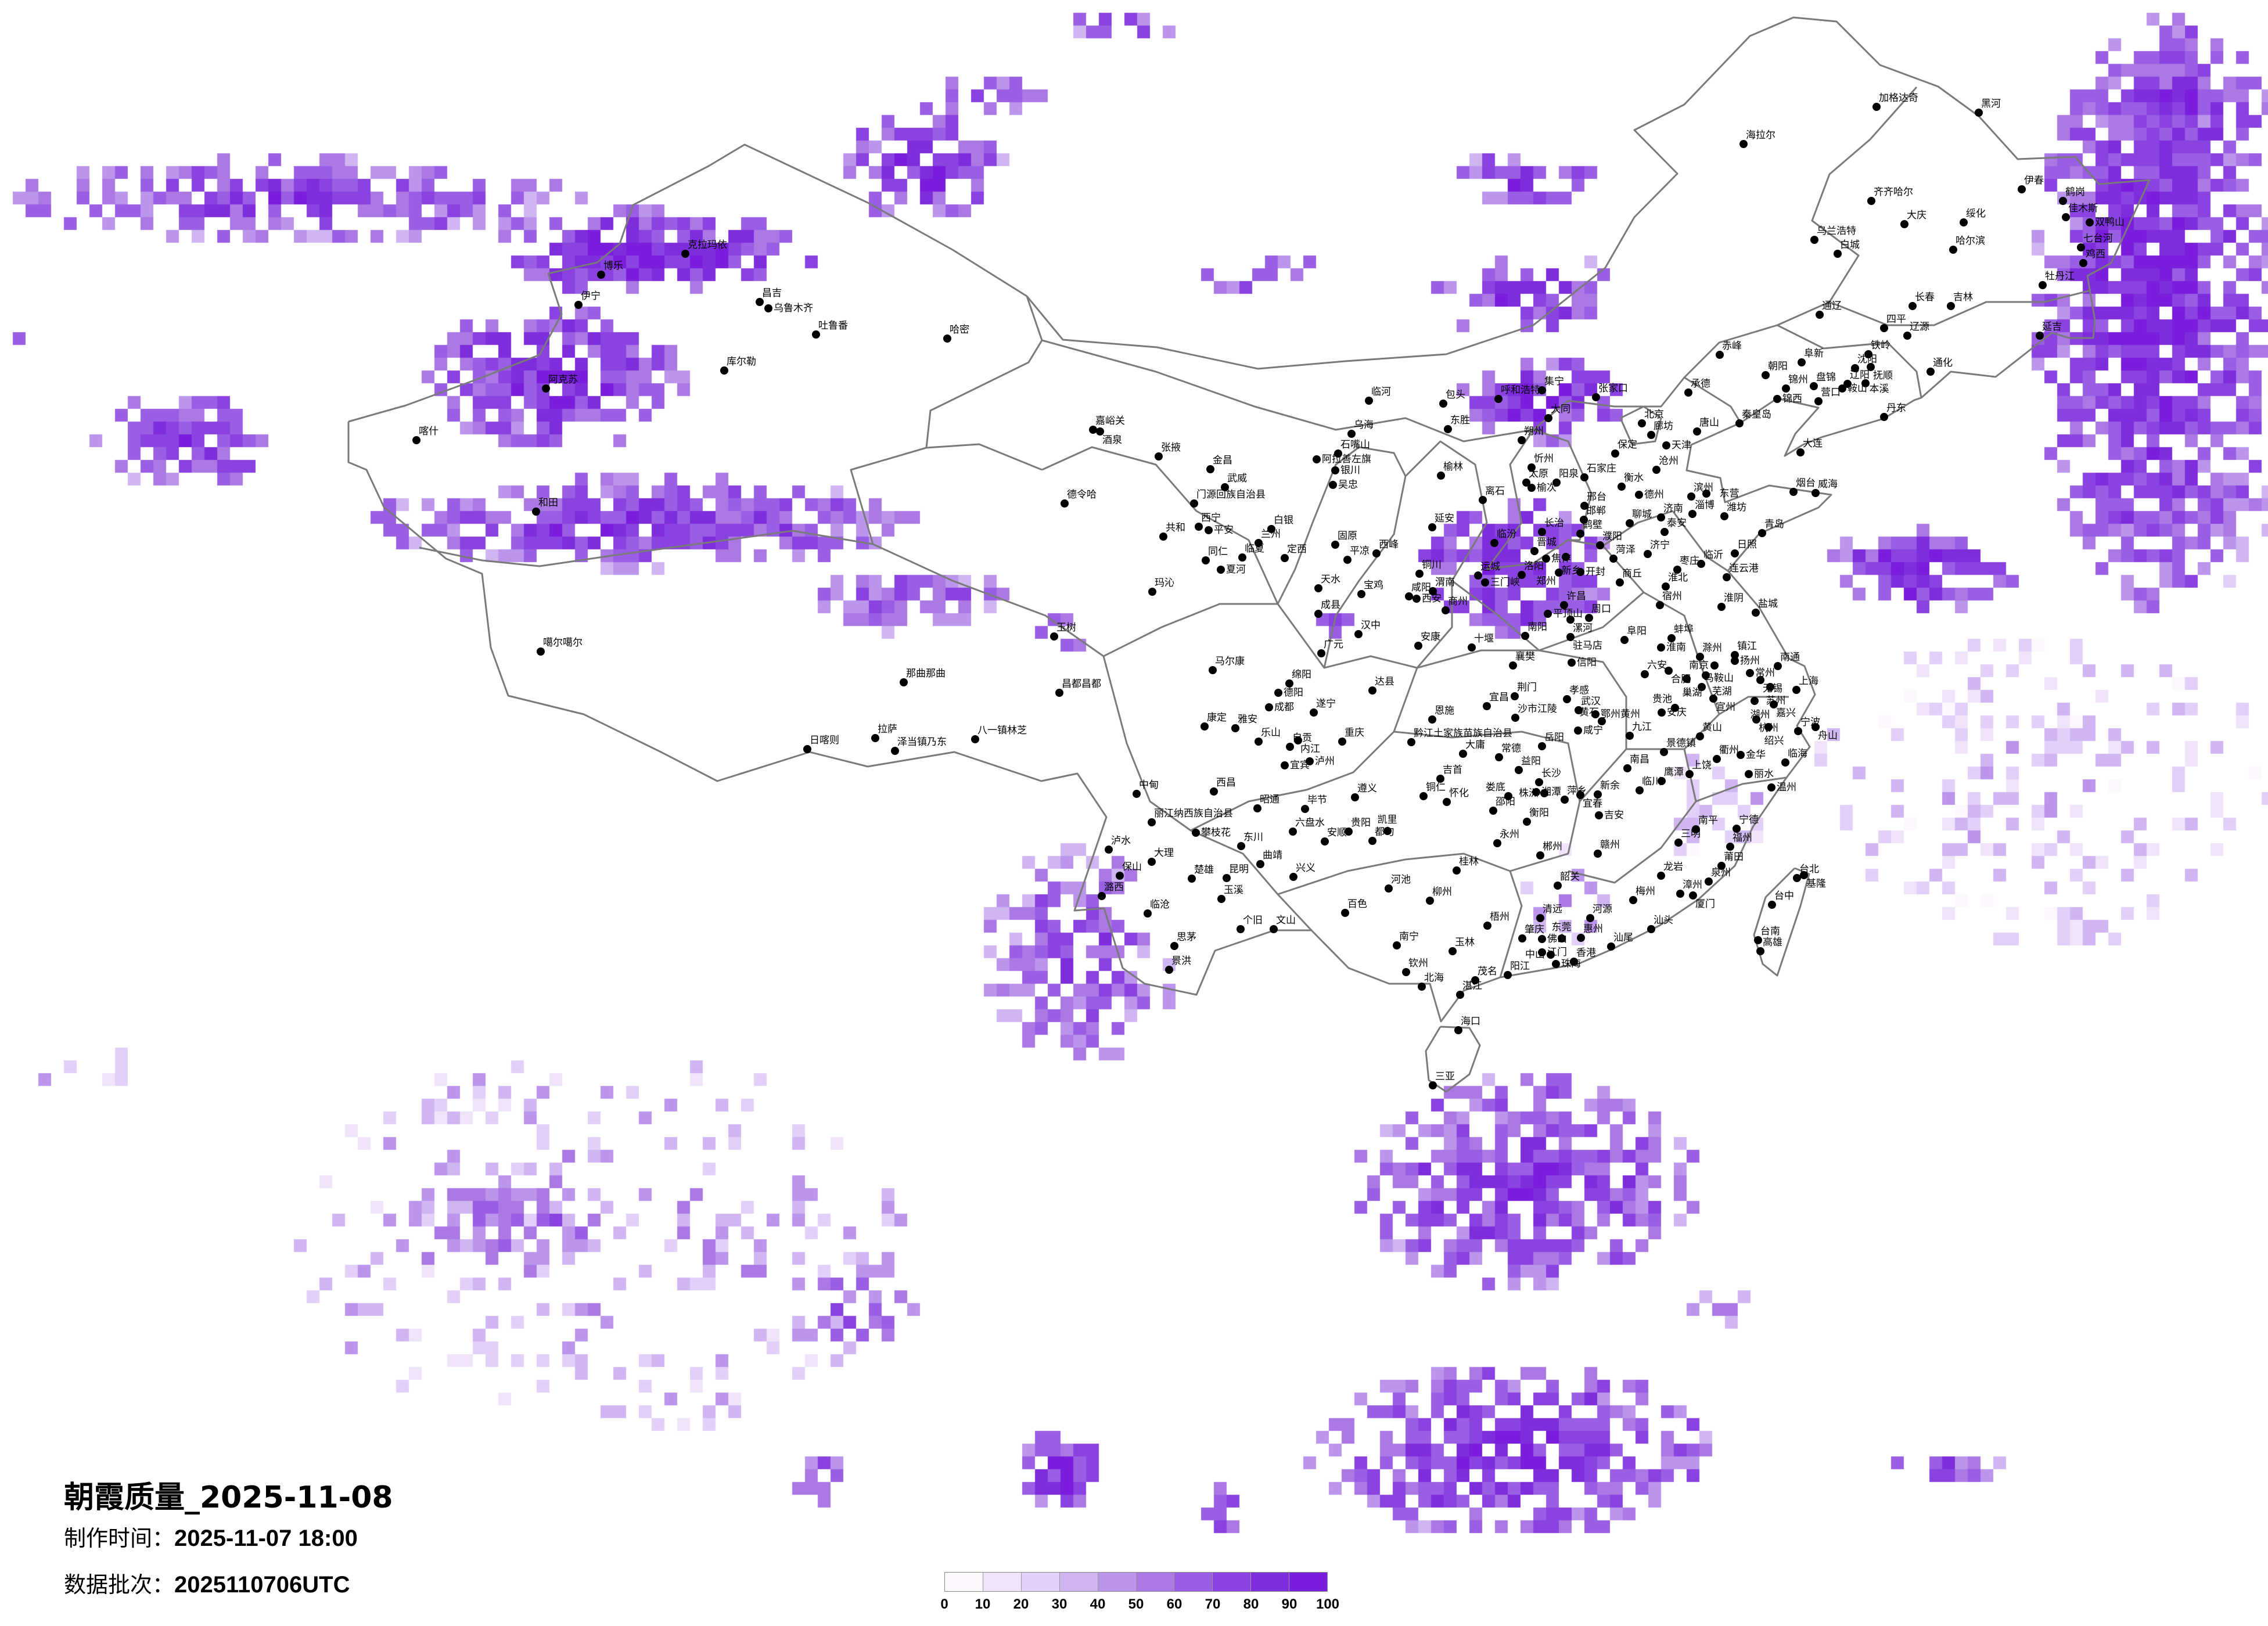 The height and width of the screenshot is (1626, 2268). Describe the element at coordinates (1880, 345) in the screenshot. I see `city-label: 铁岭` at that location.